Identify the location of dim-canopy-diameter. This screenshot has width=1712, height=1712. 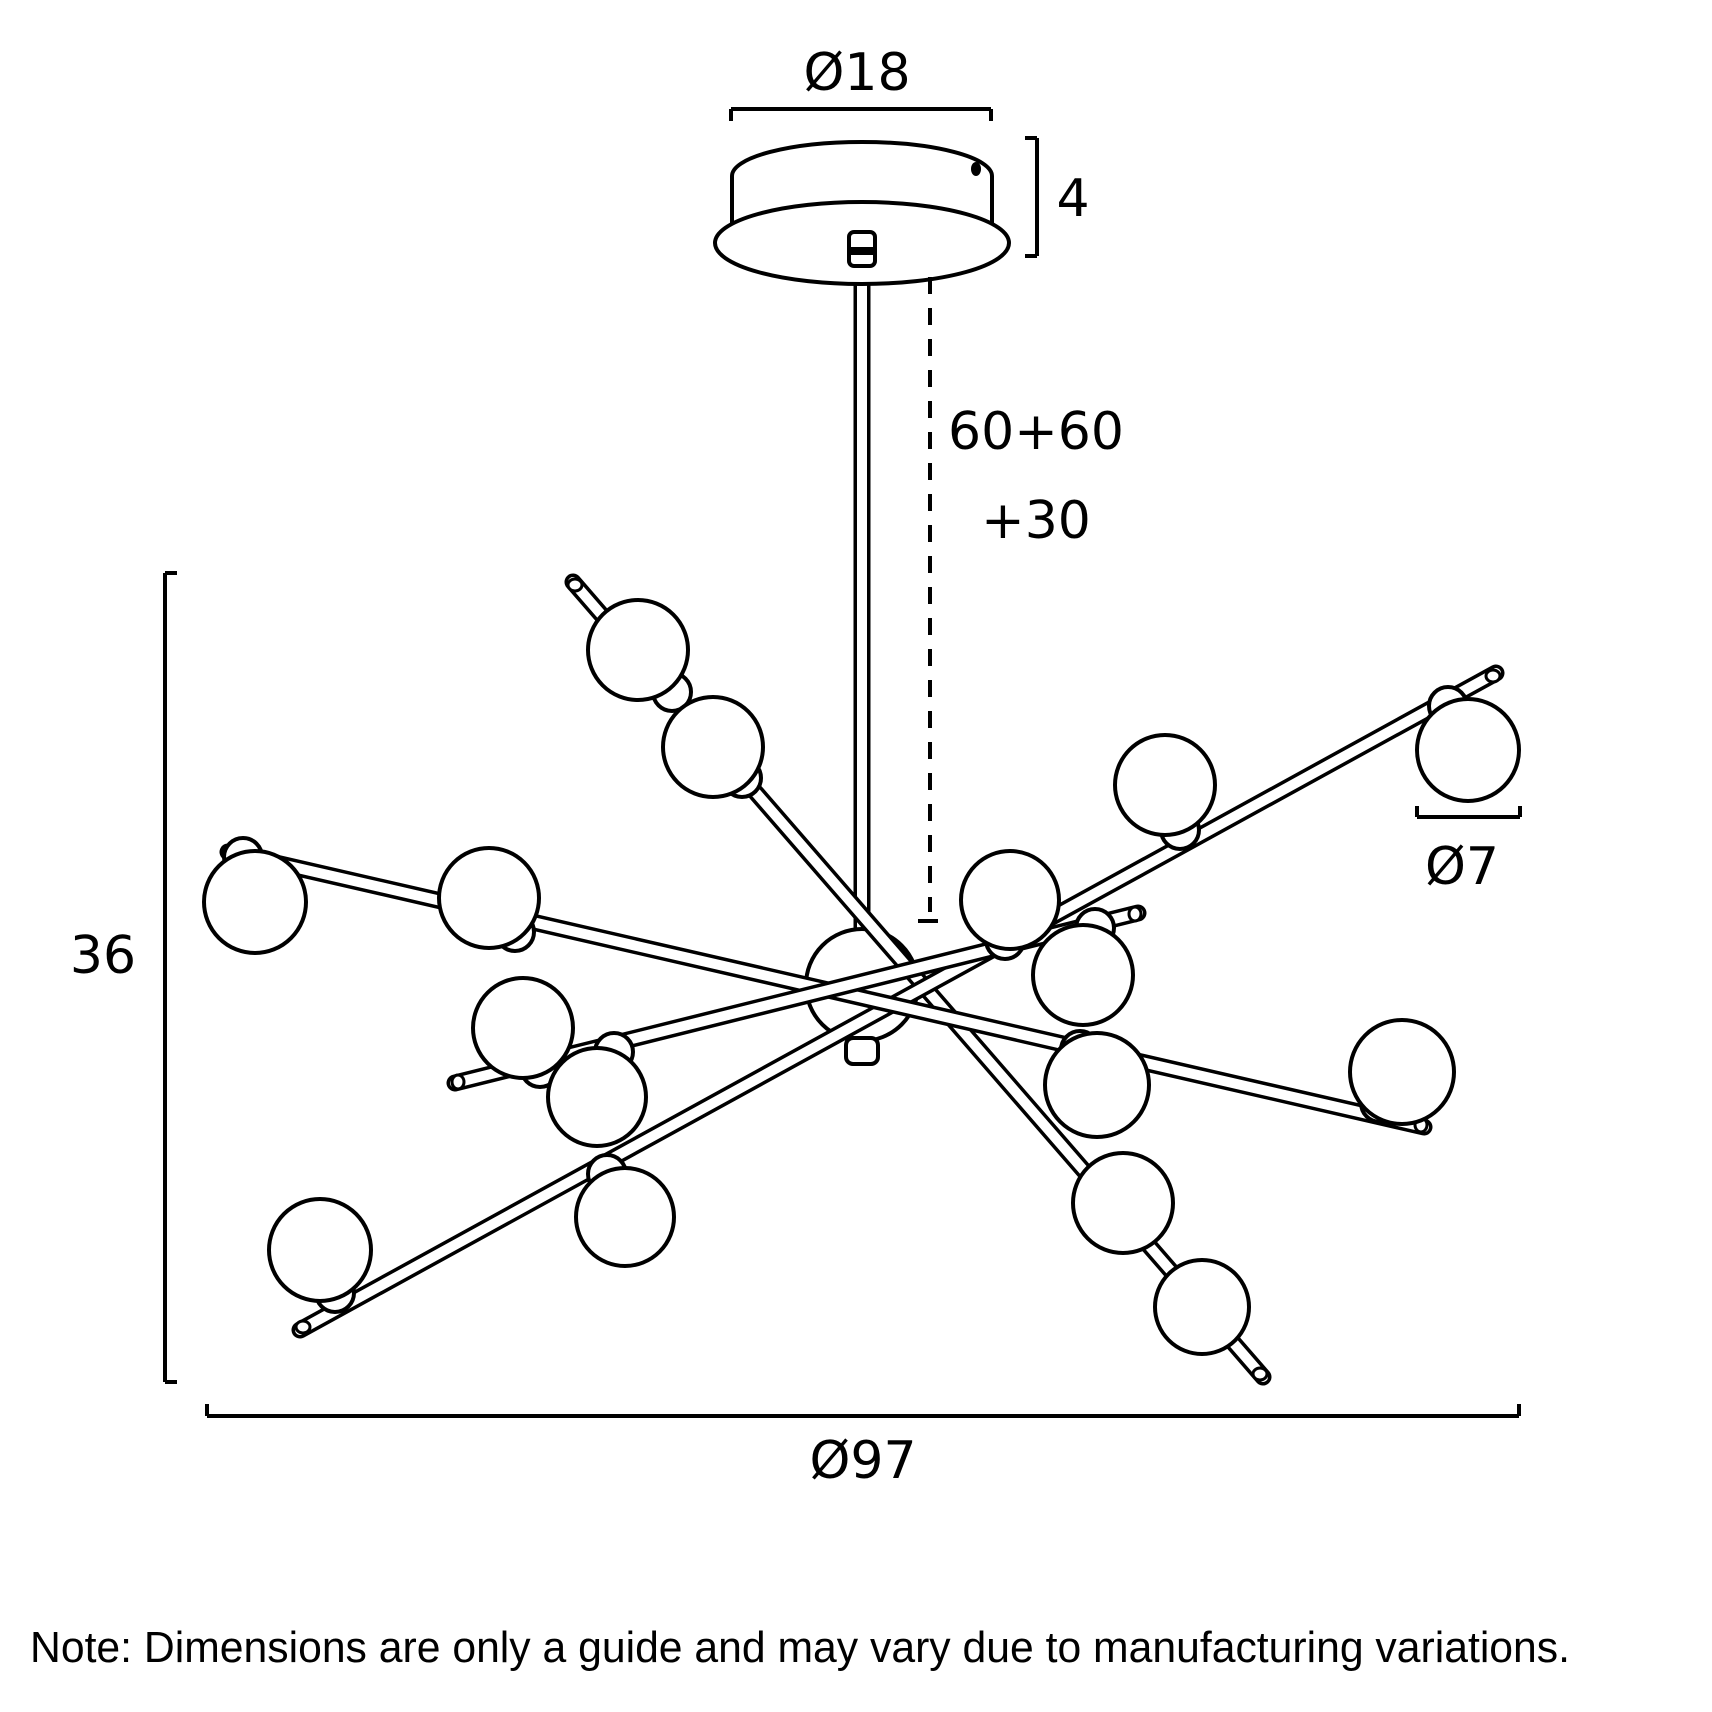
(861, 114).